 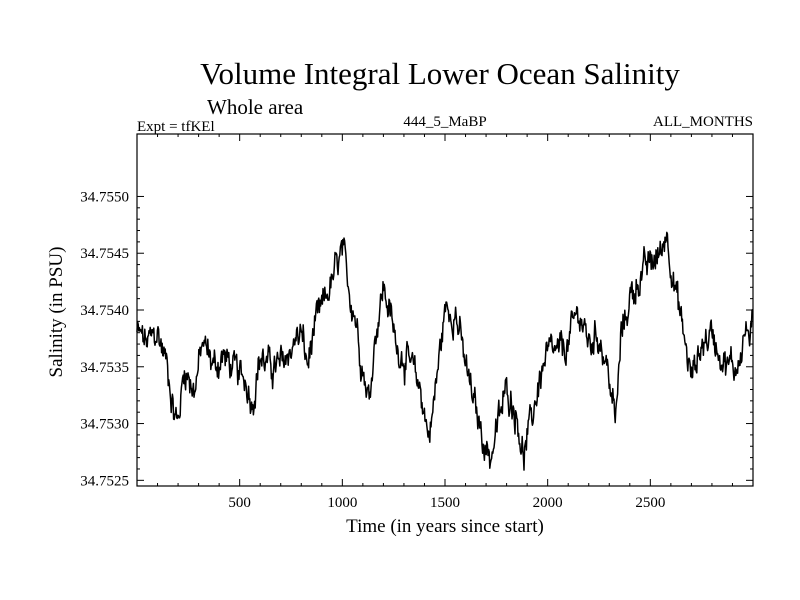 I want to click on experiment-label: Expt = tfKEl, so click(x=176, y=127).